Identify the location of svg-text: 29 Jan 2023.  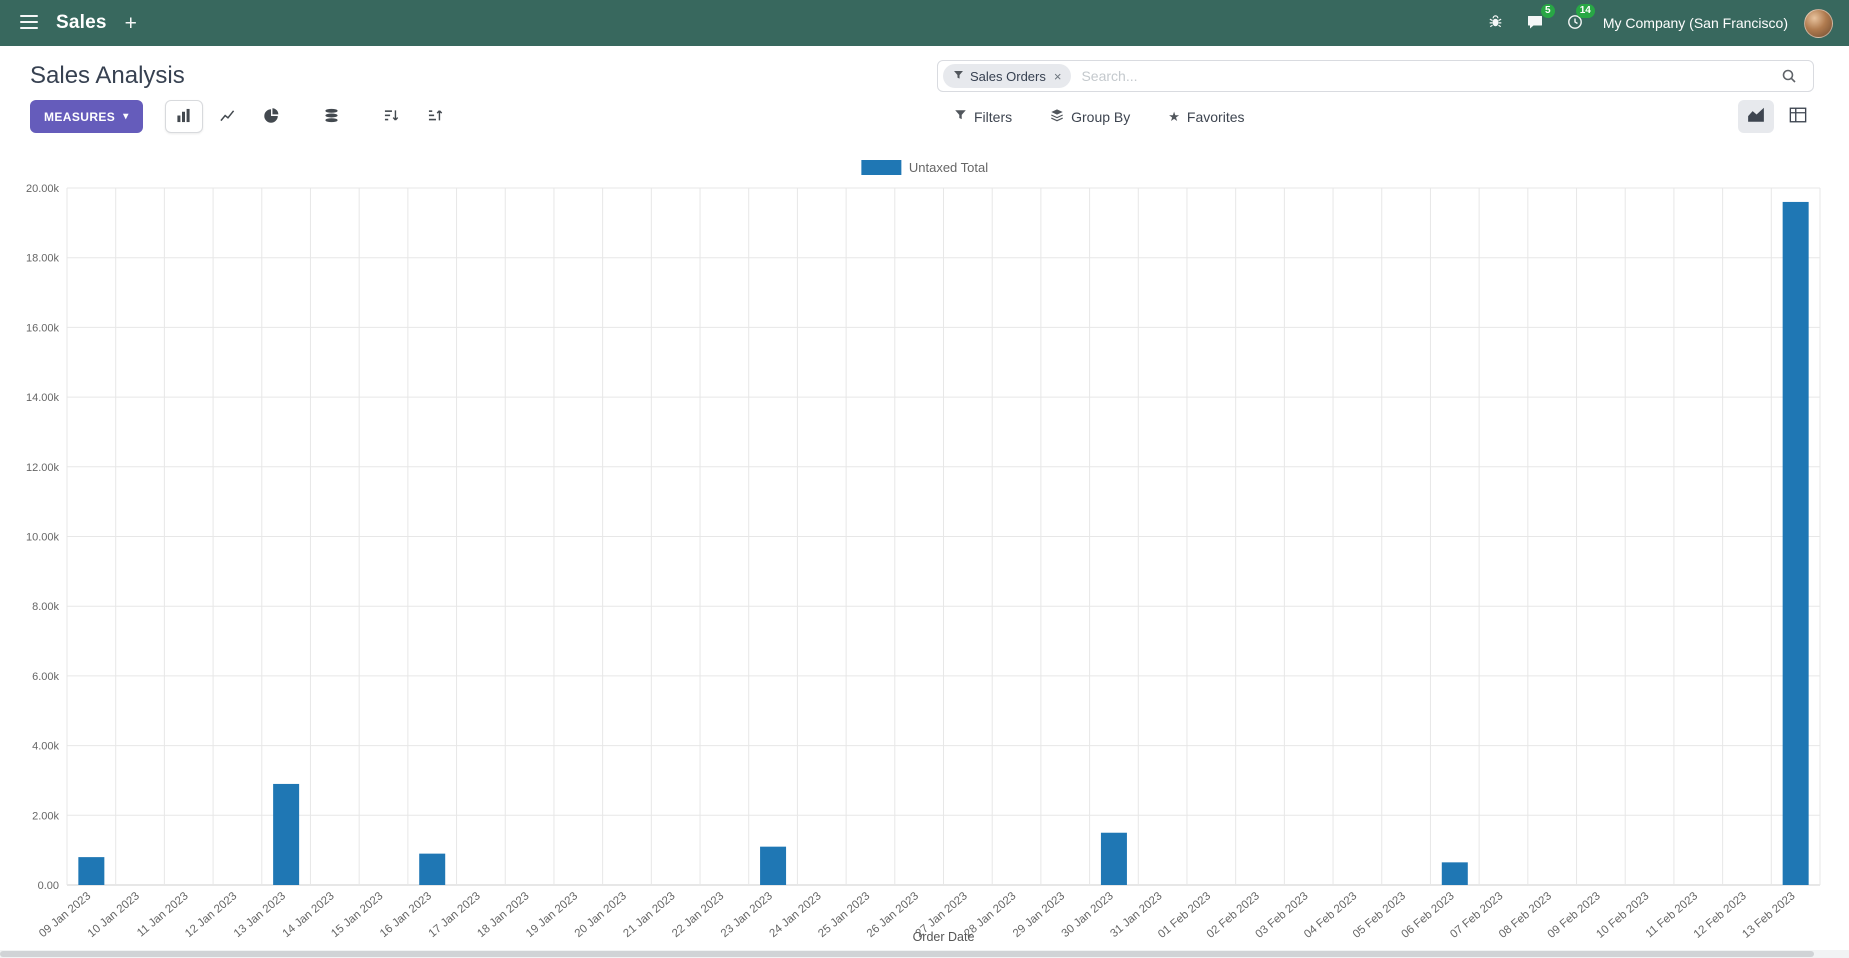
(1039, 915).